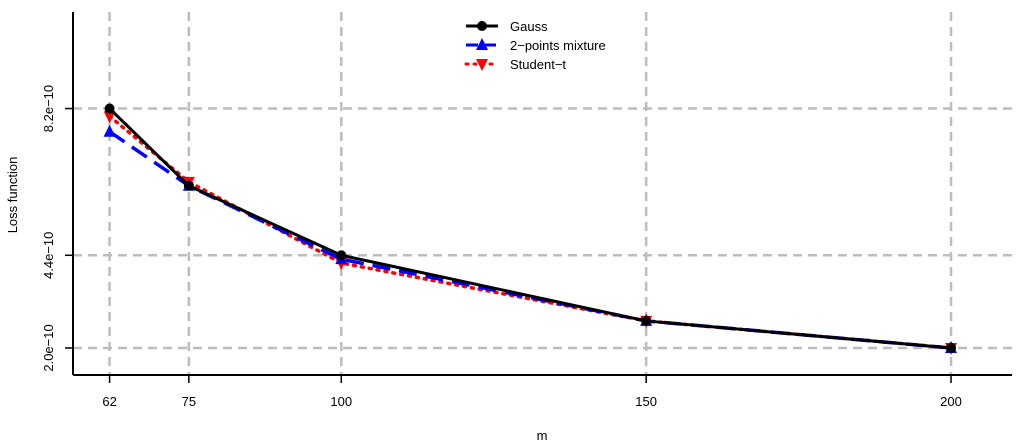 This screenshot has width=1024, height=446. I want to click on legend-item: Student−t, so click(515, 64).